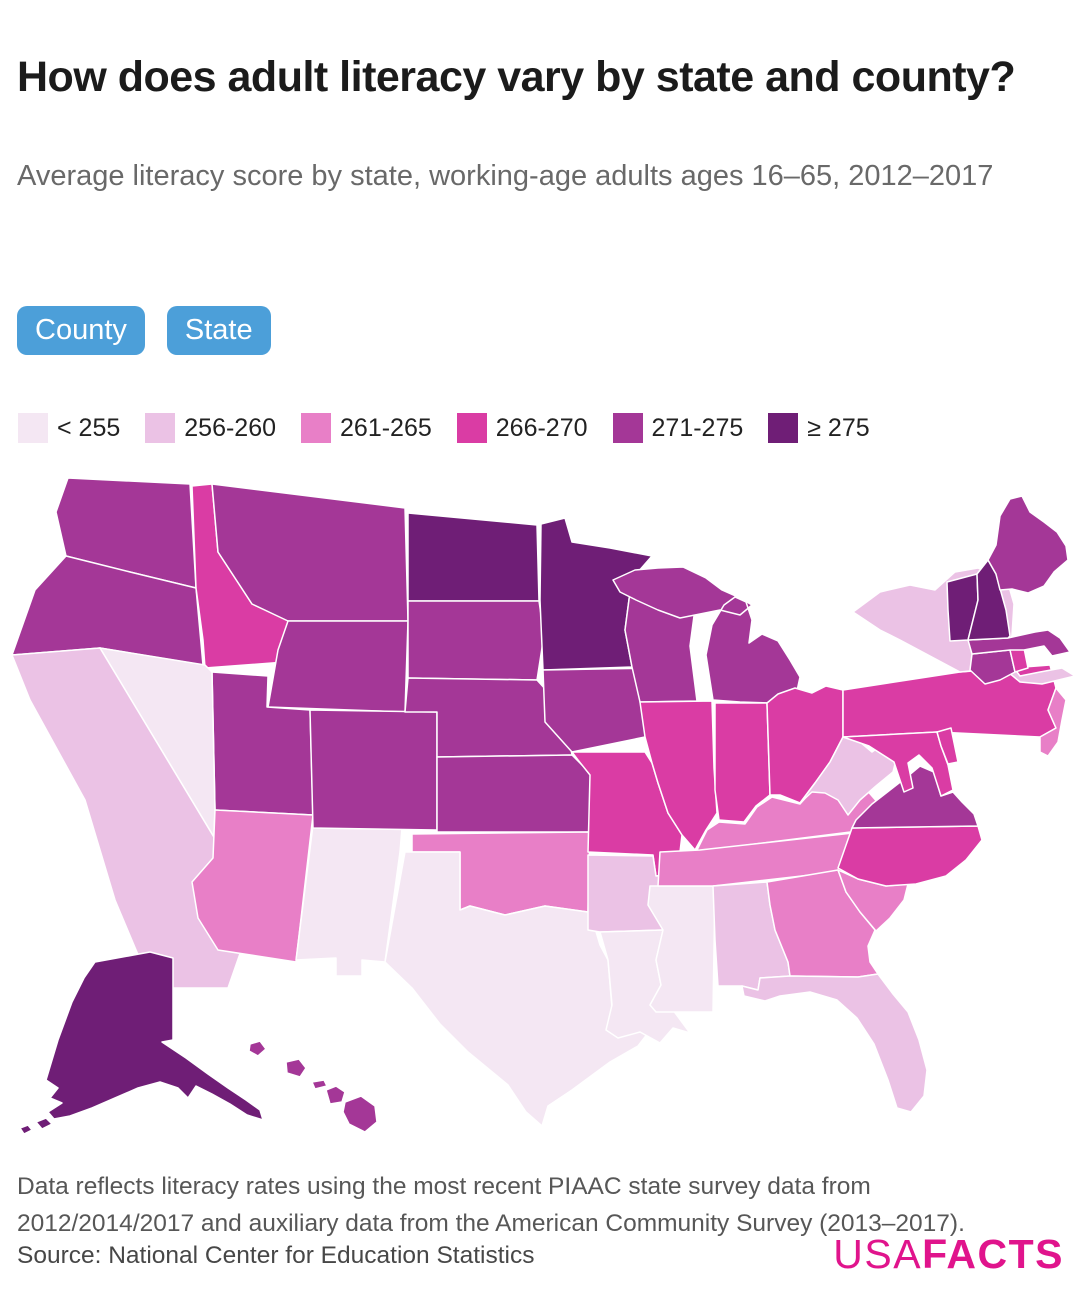  Describe the element at coordinates (993, 1254) in the screenshot. I see `logo-facts: FACTS` at that location.